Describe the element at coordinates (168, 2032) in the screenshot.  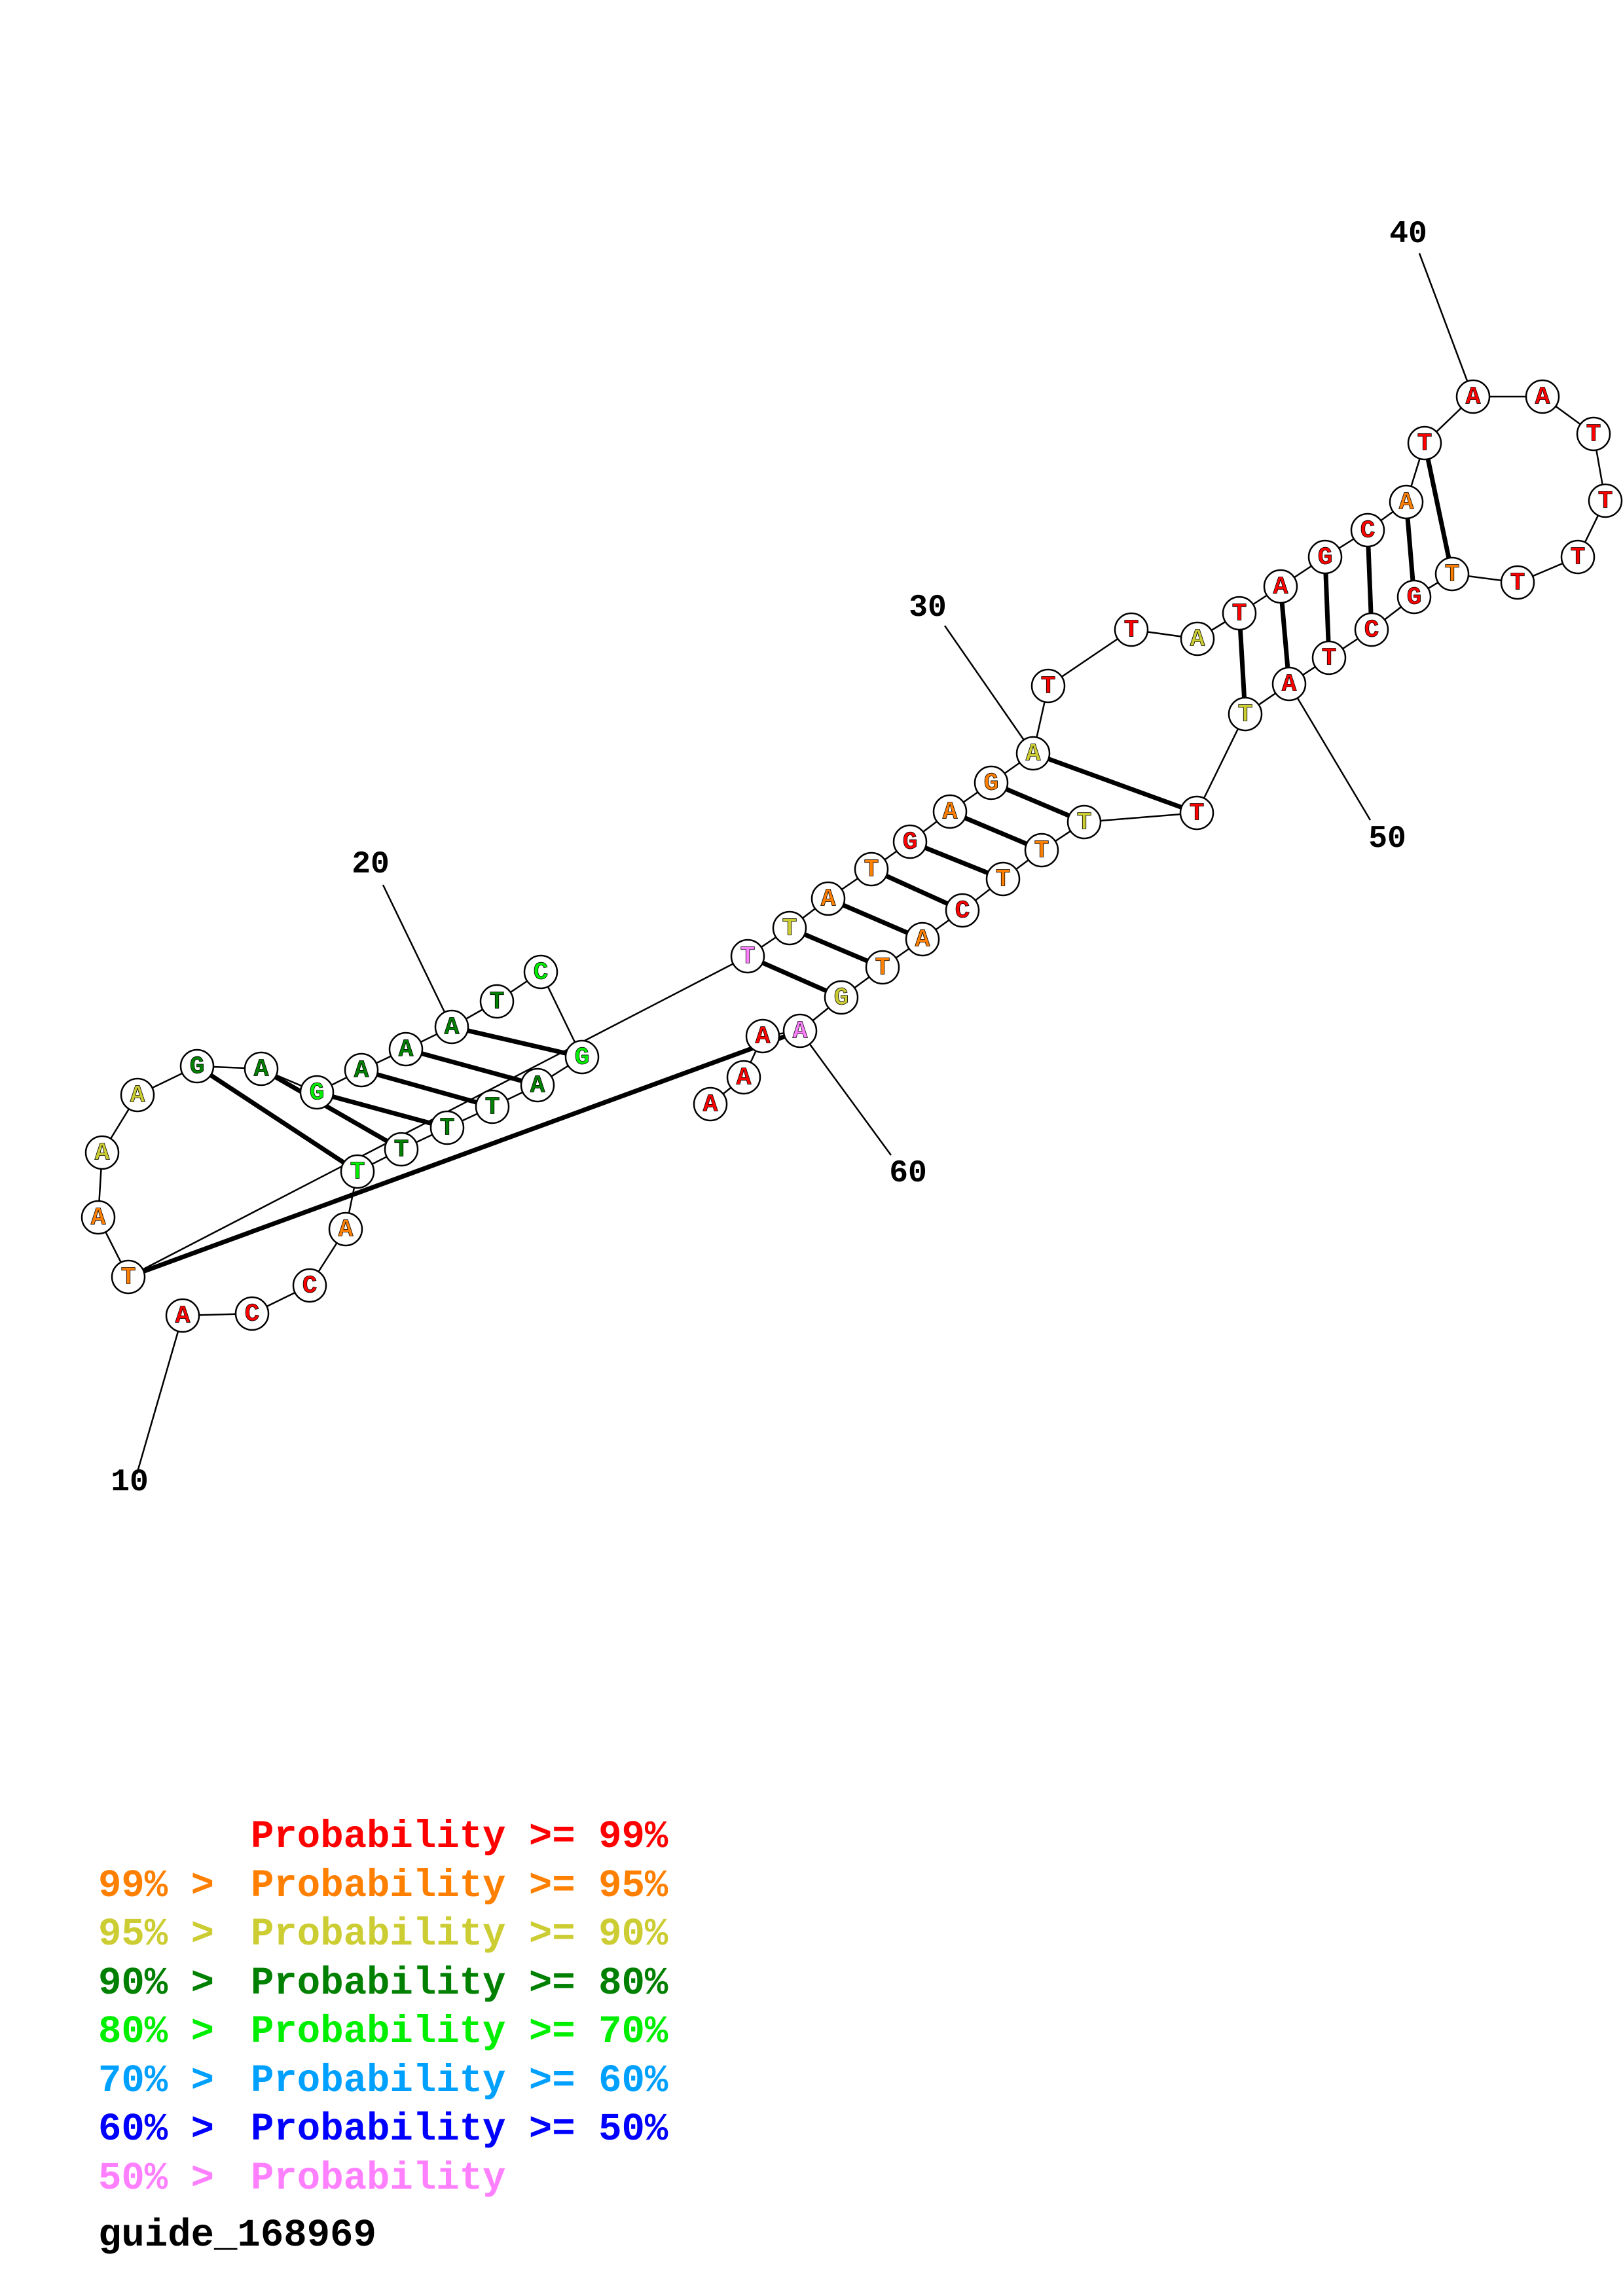
I see `legend-prefix: 80% >` at that location.